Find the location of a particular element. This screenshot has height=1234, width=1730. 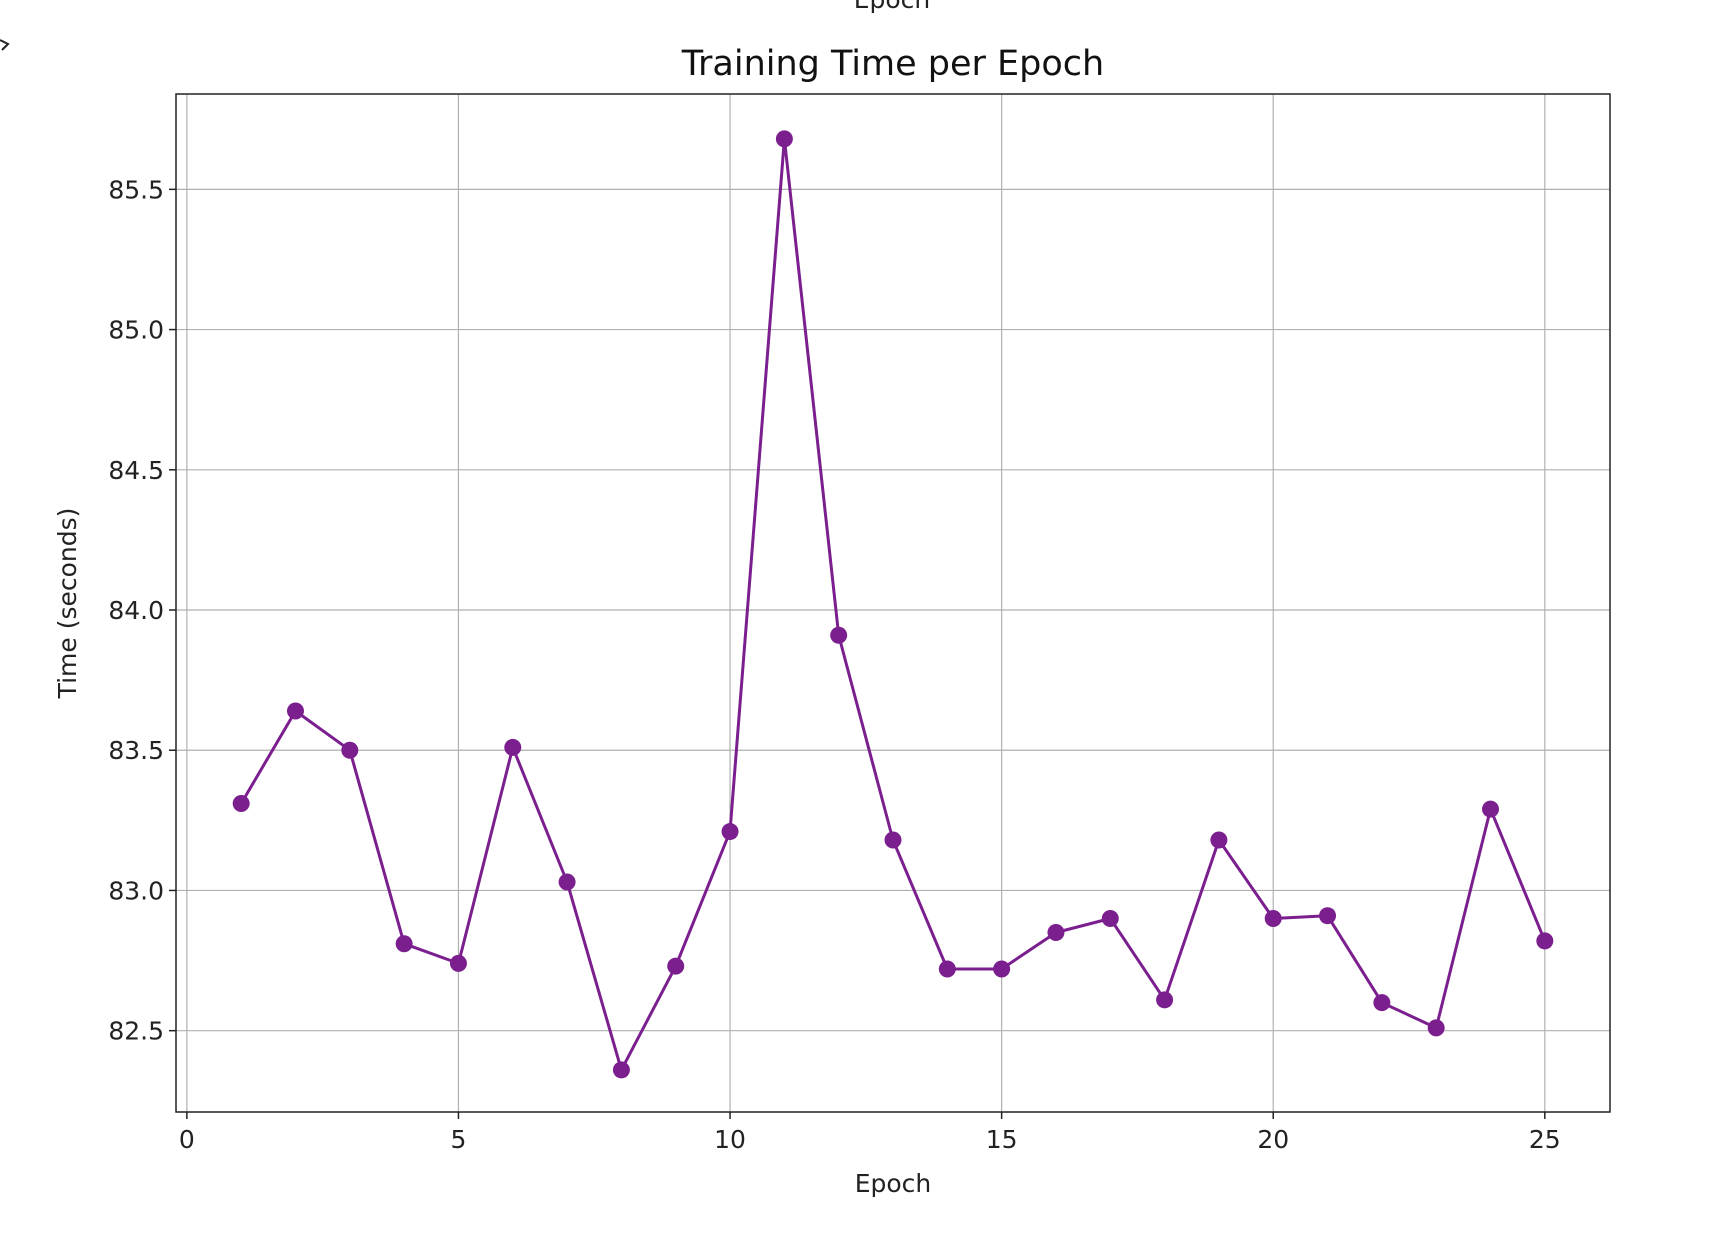

top-cut-label: Epoch is located at coordinates (892, 7).